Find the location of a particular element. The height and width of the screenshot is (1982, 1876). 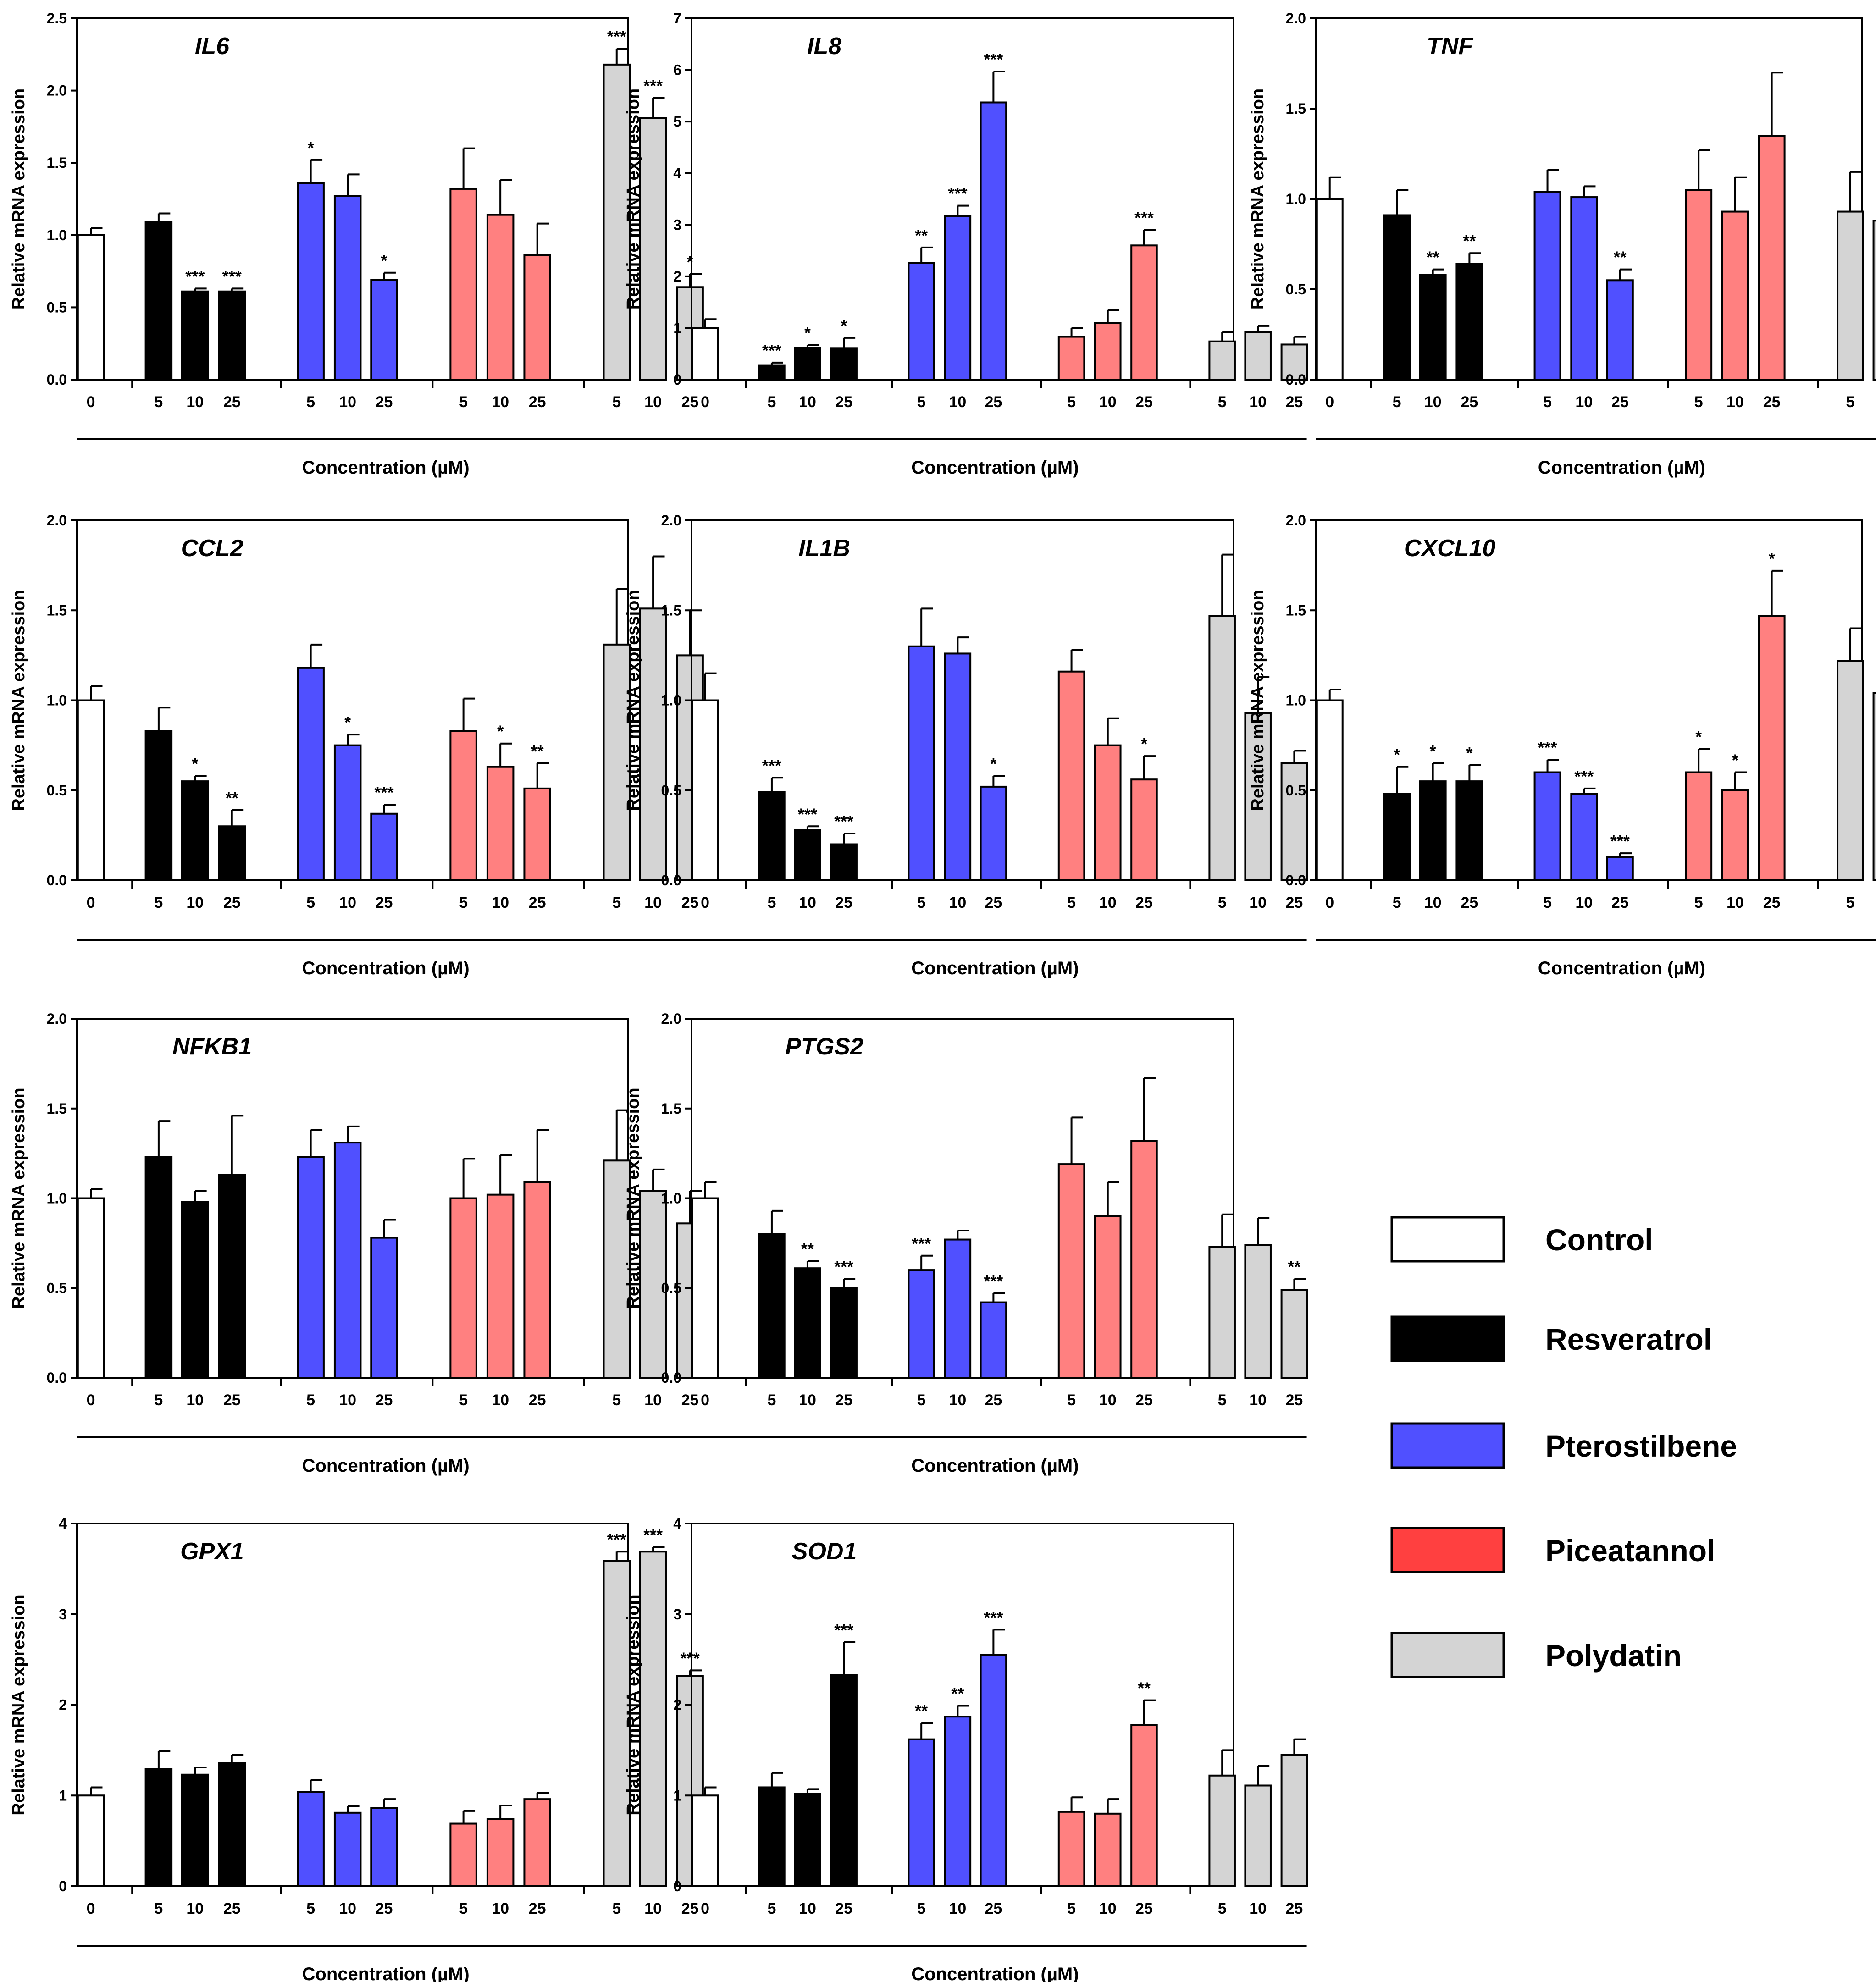

y-tick-label: 2.0 is located at coordinates (57, 1018).